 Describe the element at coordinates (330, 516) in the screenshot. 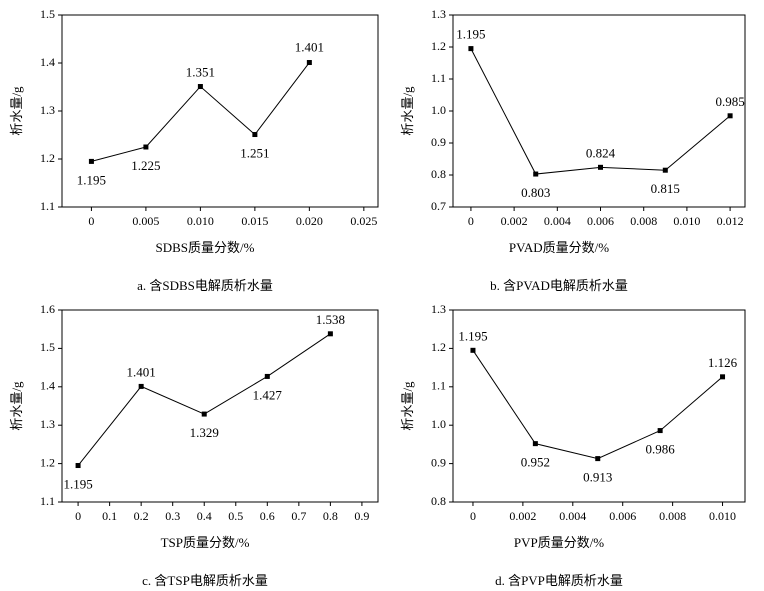

I see `x-tick-label: 0.8` at that location.